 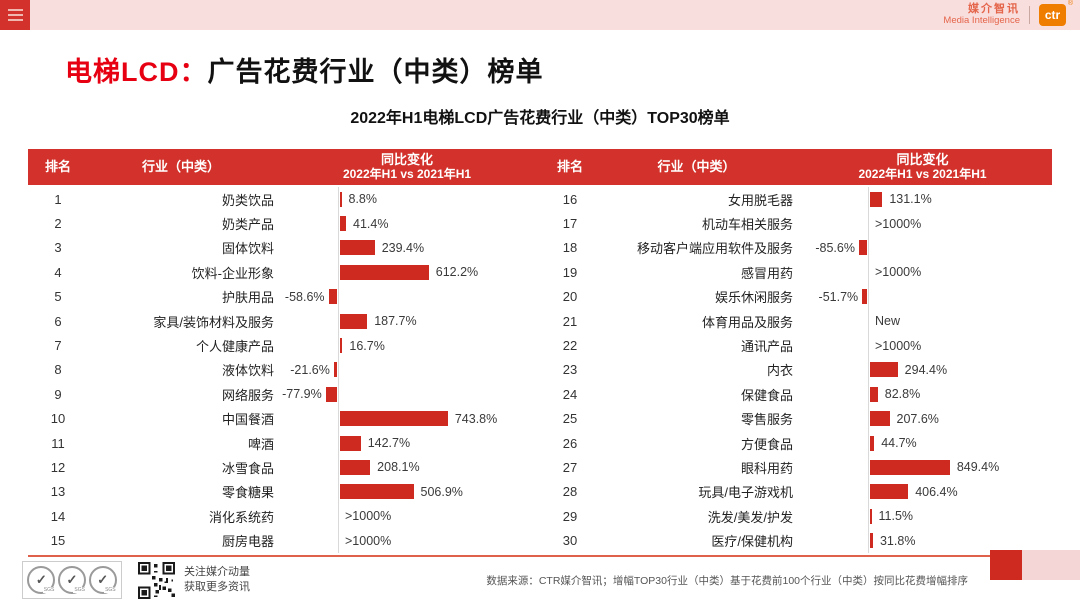 I want to click on rank-cell: 28, so click(x=570, y=492).